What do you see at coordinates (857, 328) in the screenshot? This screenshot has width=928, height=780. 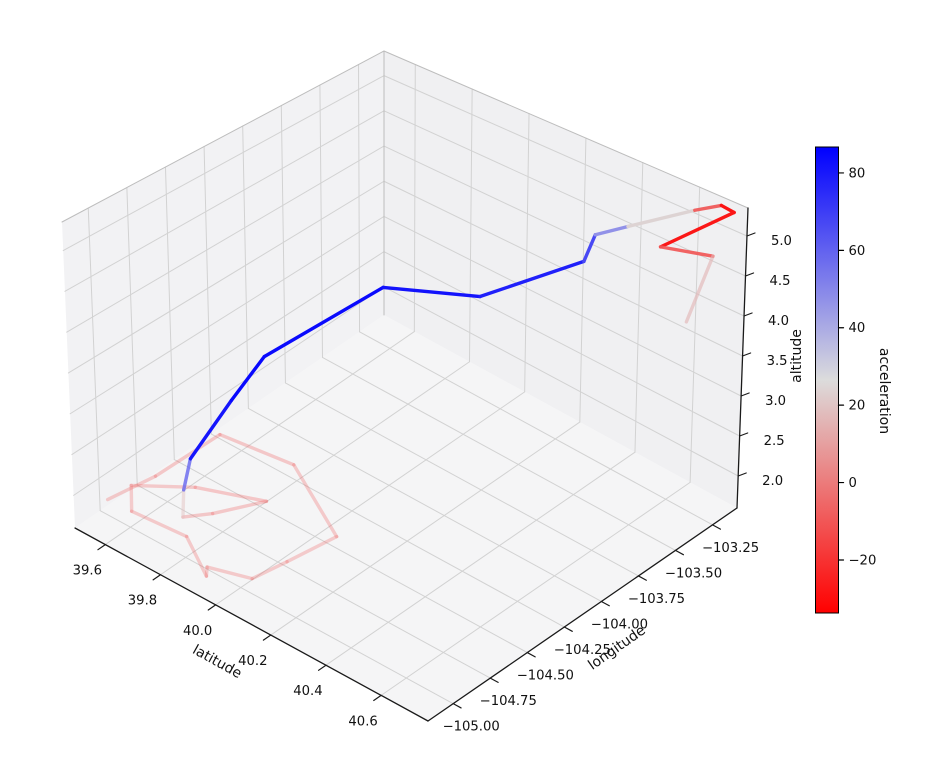 I see `colorbar-tick-label: 40` at bounding box center [857, 328].